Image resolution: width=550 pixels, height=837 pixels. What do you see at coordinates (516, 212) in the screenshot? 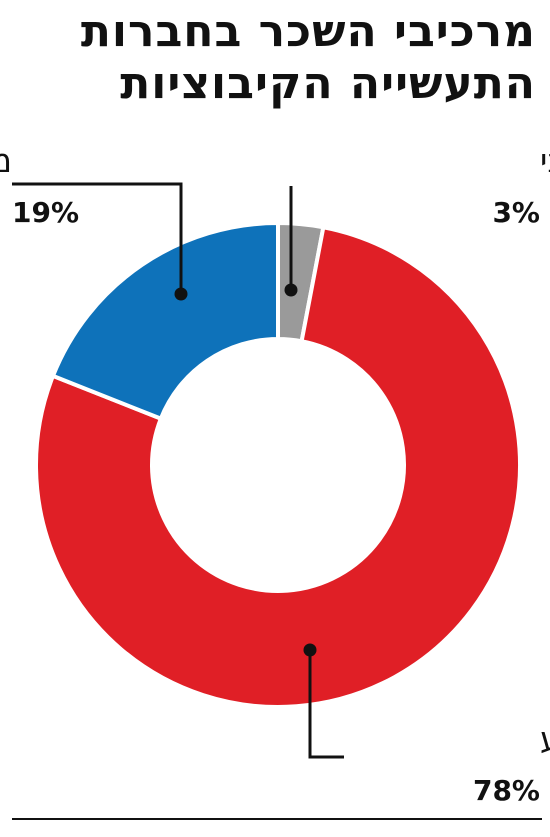
I see `slice-value-1: 3%` at bounding box center [516, 212].